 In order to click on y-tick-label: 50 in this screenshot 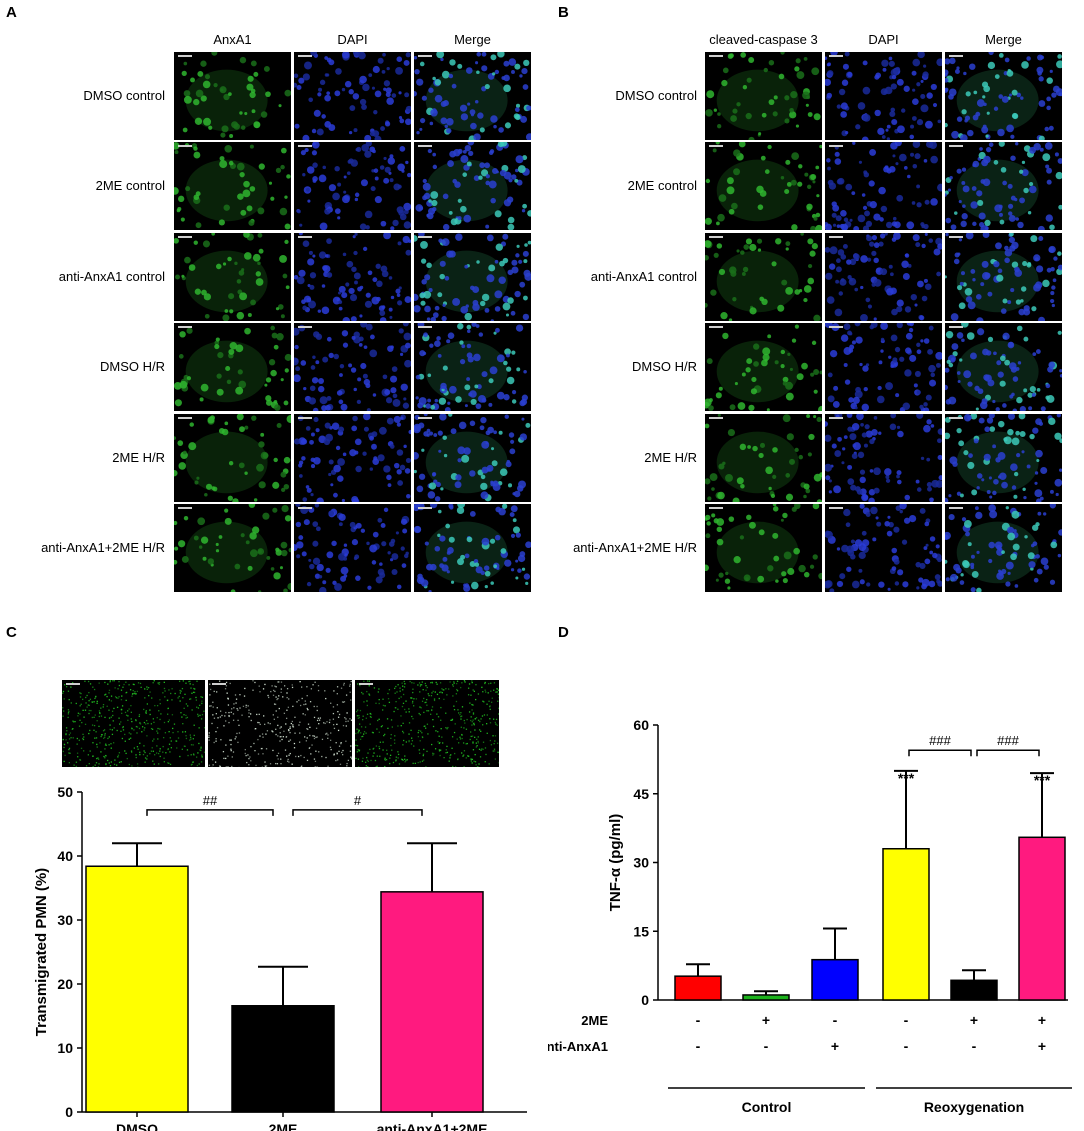, I will do `click(65, 792)`.